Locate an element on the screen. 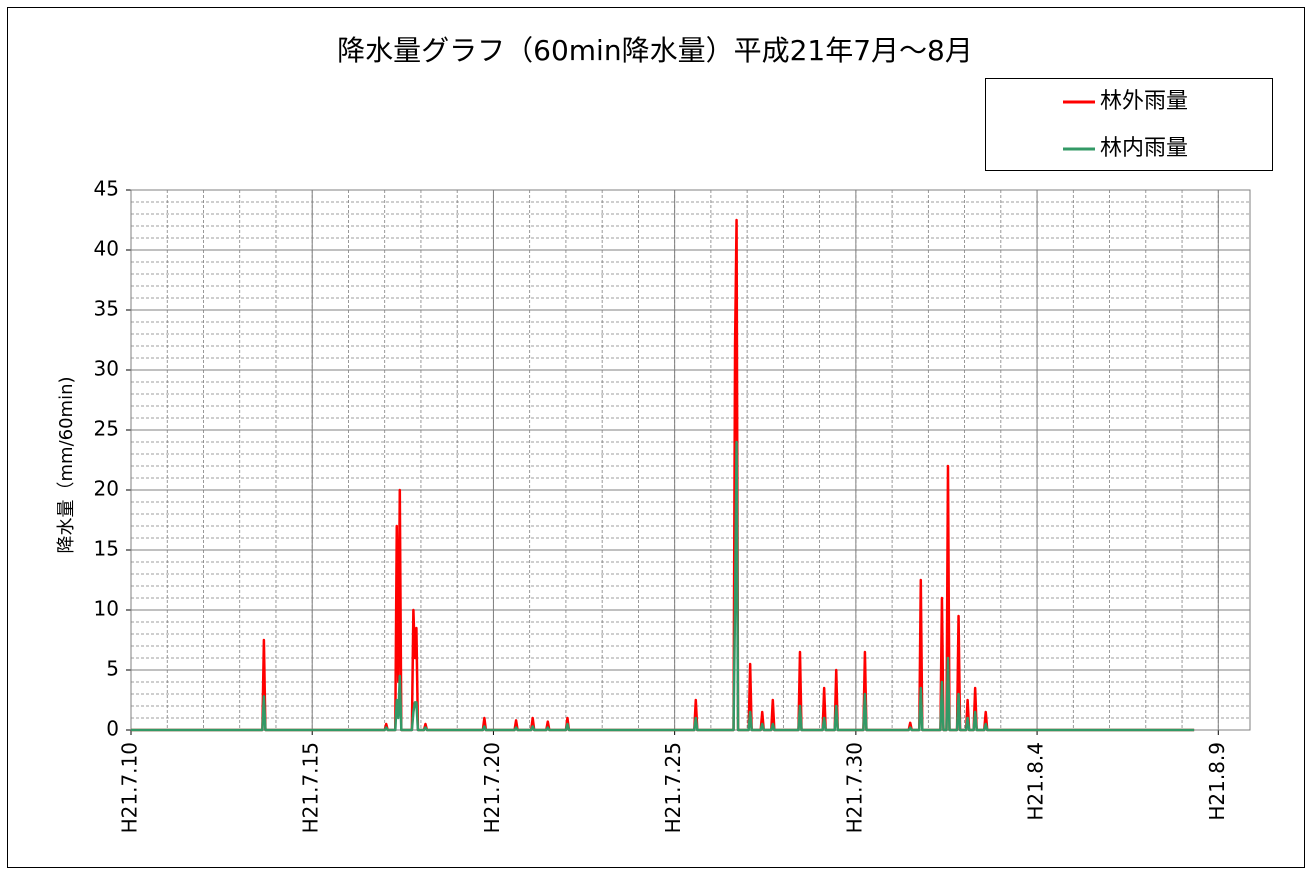 This screenshot has height=875, width=1312. x-tick-label: H21.7.30 is located at coordinates (854, 787).